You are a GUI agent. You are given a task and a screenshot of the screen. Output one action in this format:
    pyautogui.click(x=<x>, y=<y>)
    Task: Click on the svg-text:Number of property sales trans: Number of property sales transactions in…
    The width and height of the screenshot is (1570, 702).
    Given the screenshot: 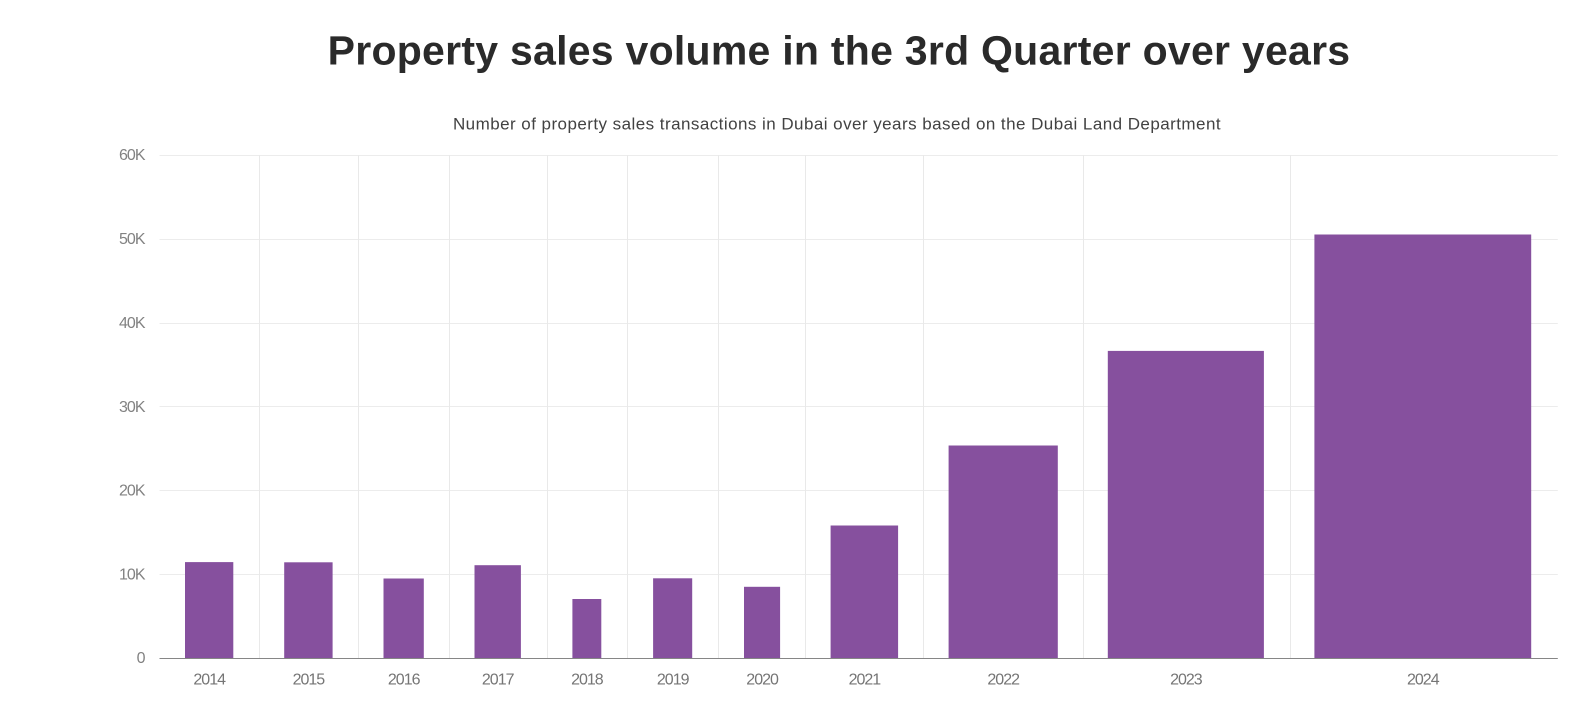 What is the action you would take?
    pyautogui.click(x=837, y=123)
    